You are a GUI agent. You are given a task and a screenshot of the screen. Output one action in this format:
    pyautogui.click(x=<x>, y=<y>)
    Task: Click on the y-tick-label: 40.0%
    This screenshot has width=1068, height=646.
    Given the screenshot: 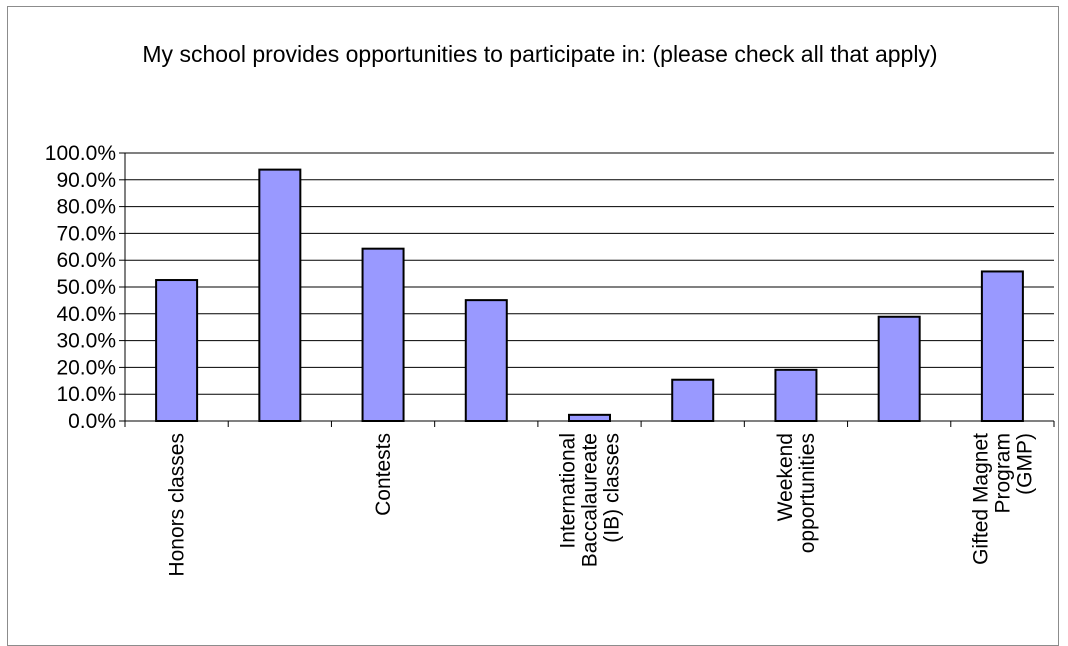 What is the action you would take?
    pyautogui.click(x=86, y=314)
    